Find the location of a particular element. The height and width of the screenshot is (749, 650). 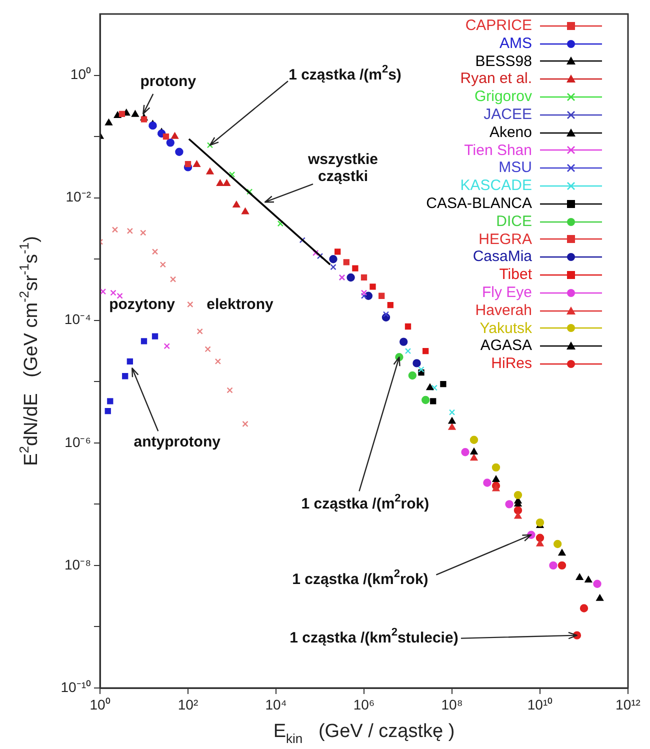

legend-label: KASCADE is located at coordinates (496, 186).